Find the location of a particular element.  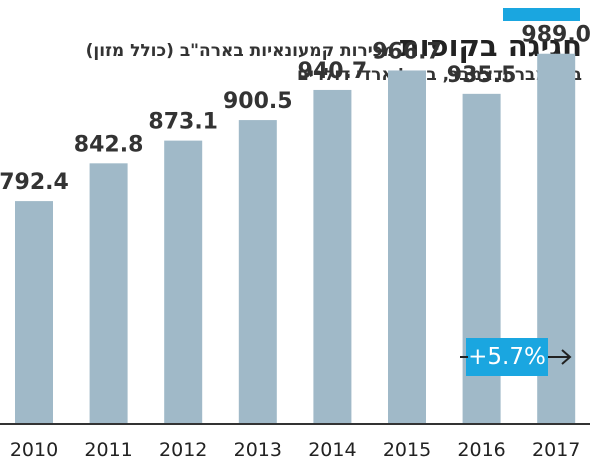

growth-badge-label: +5.7% is located at coordinates (507, 357).